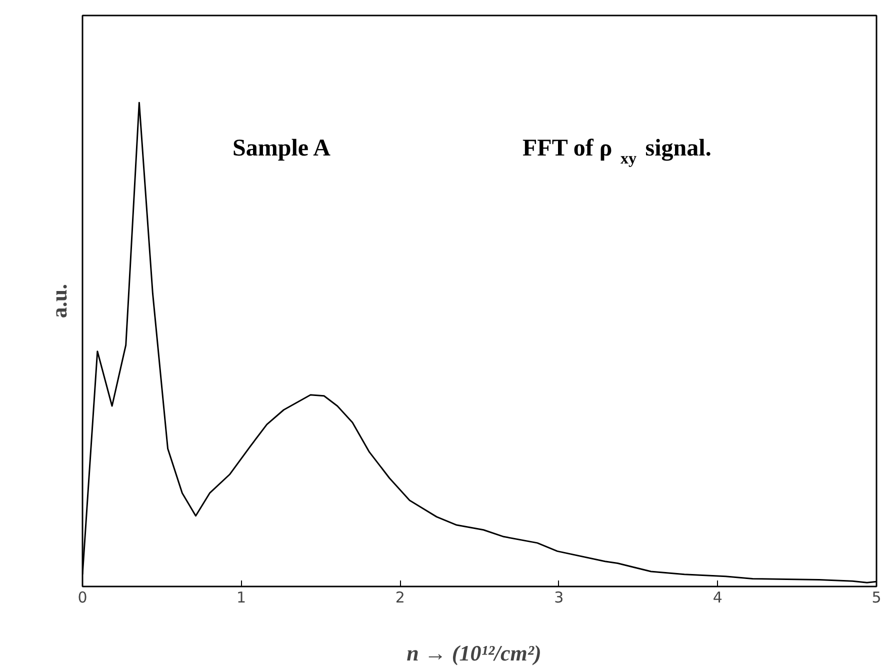 Image resolution: width=887 pixels, height=668 pixels. I want to click on annotation: Sample A, so click(282, 149).